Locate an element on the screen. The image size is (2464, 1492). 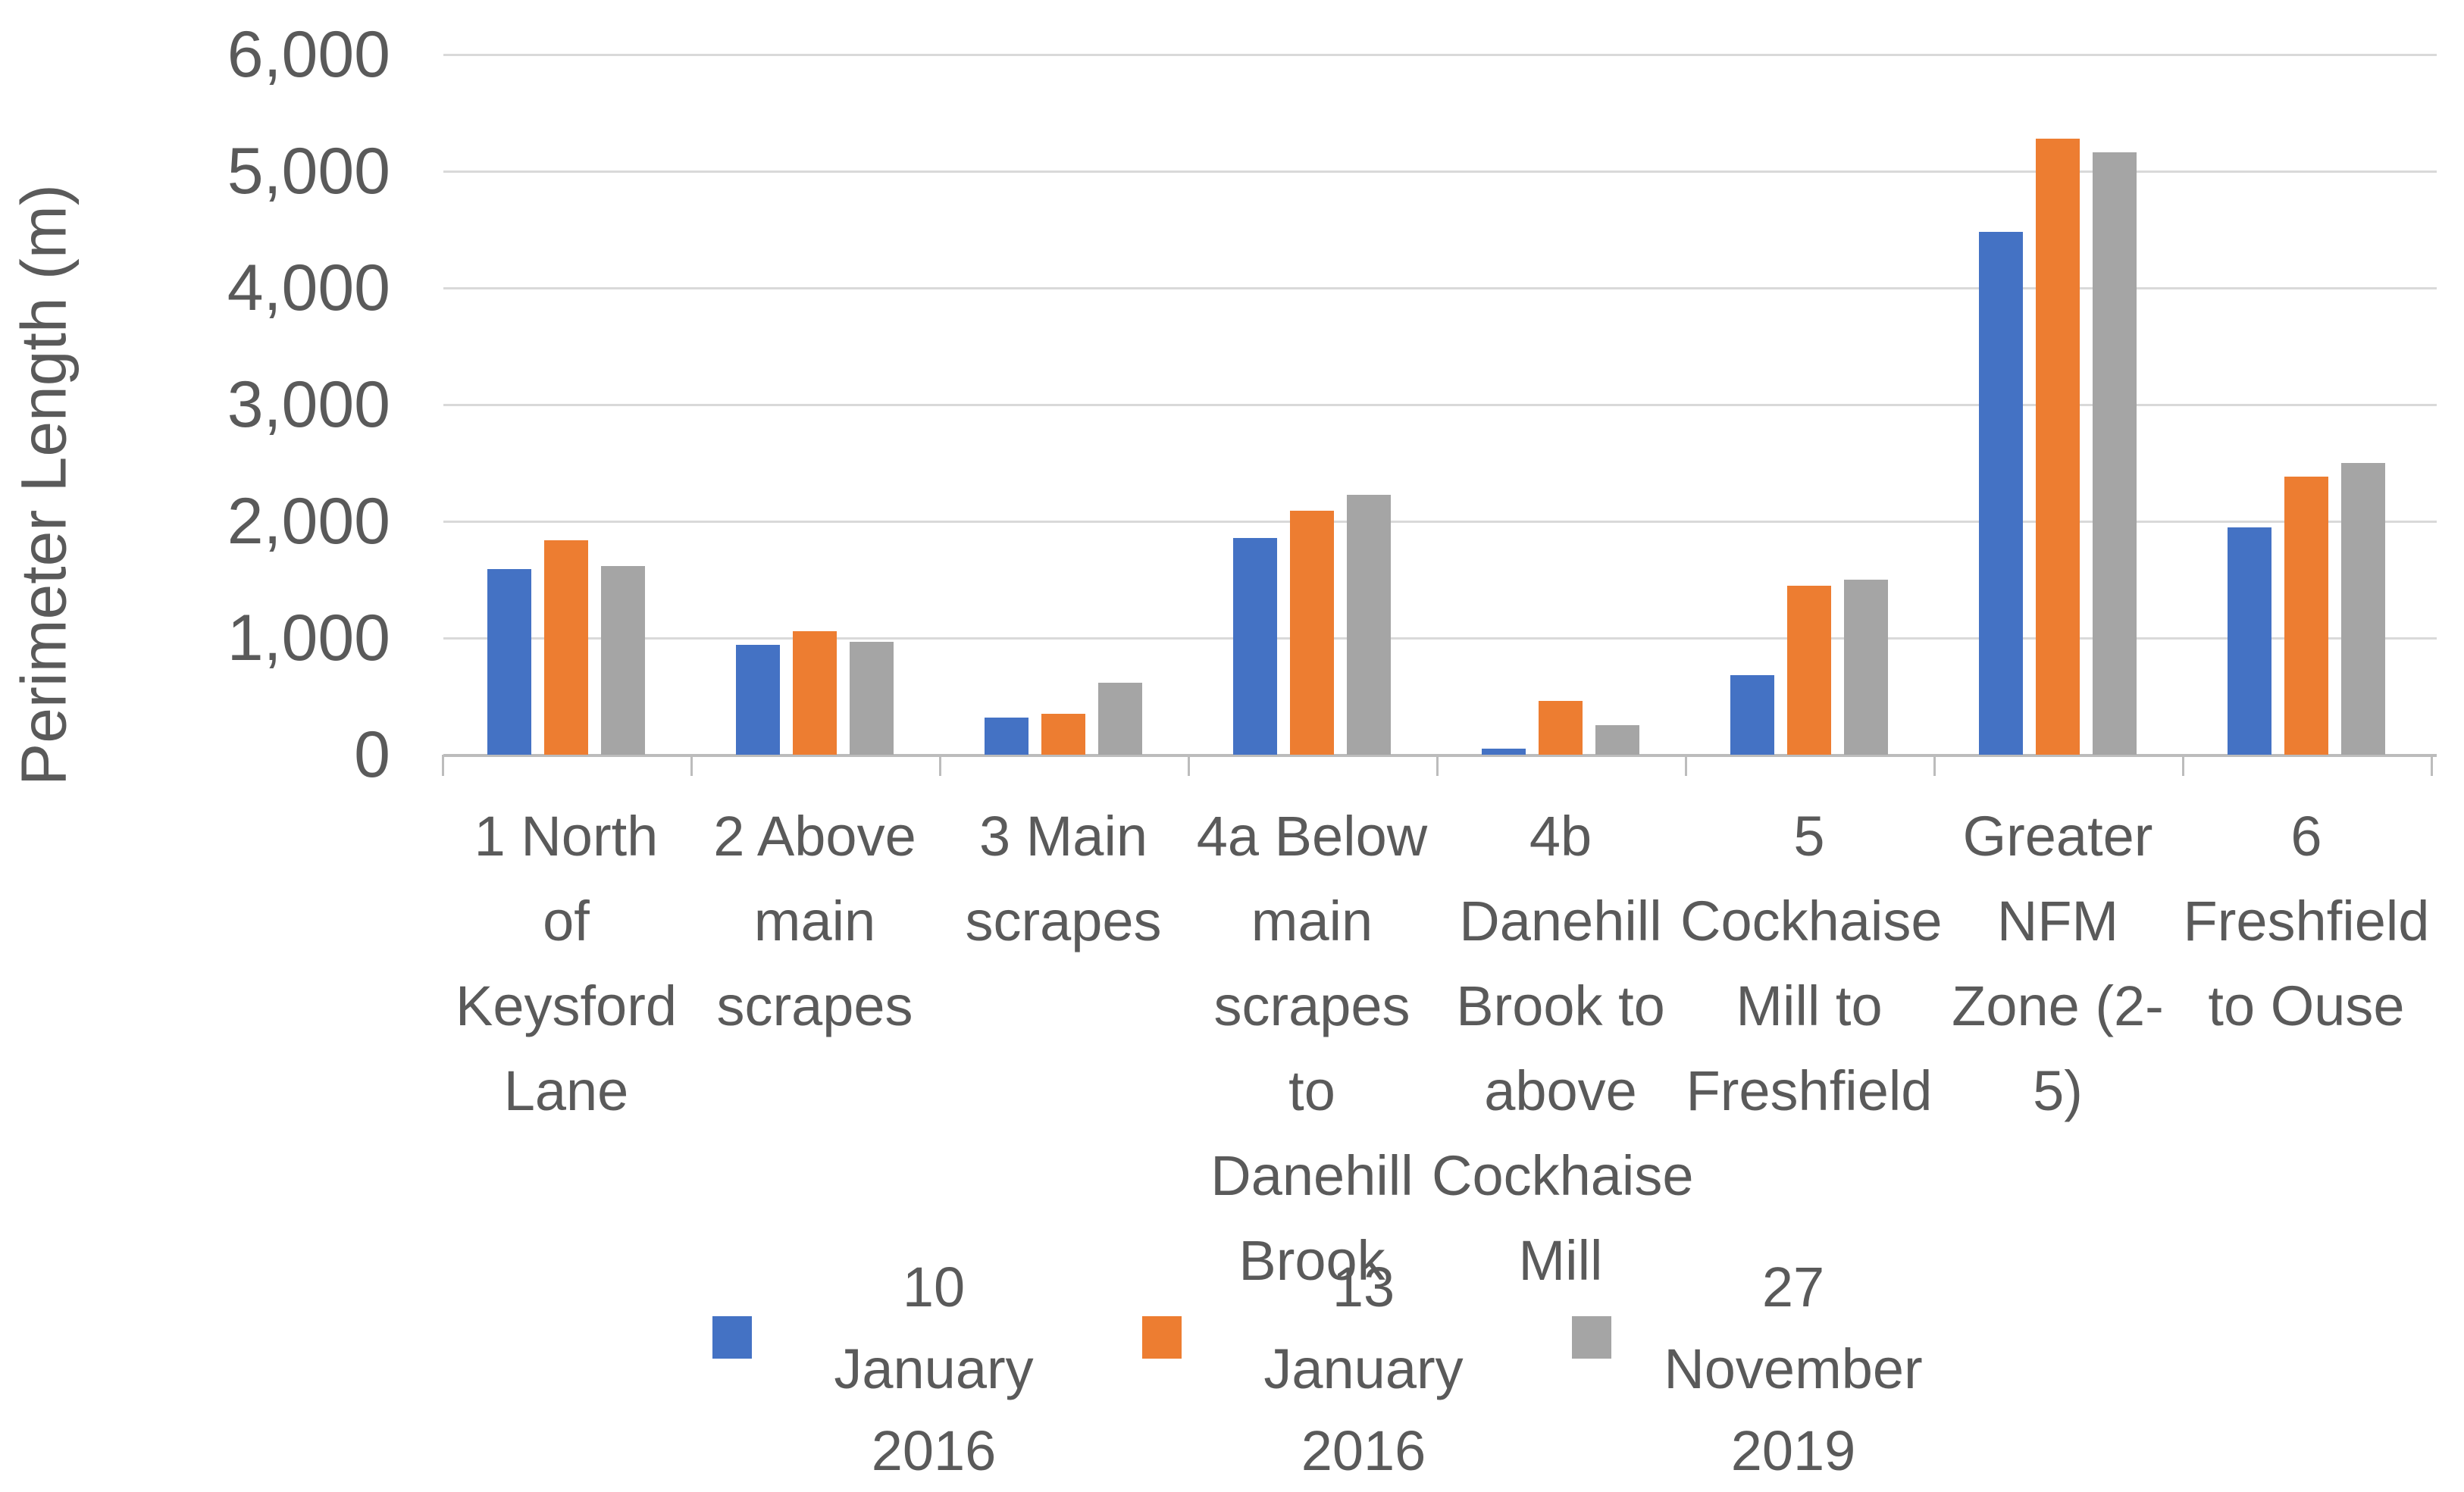
legend-label: 10 January 2016 is located at coordinates (934, 1369).